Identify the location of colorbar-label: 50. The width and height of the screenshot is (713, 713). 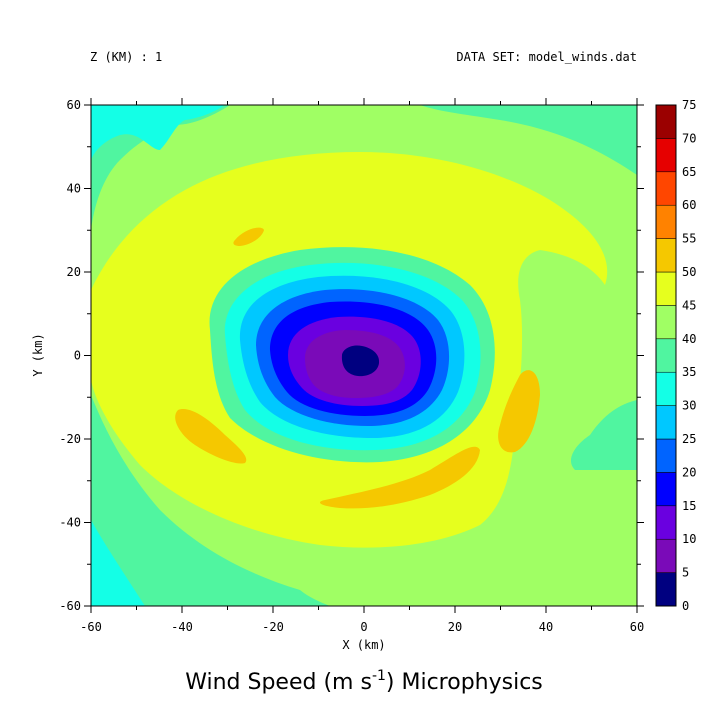
(689, 272).